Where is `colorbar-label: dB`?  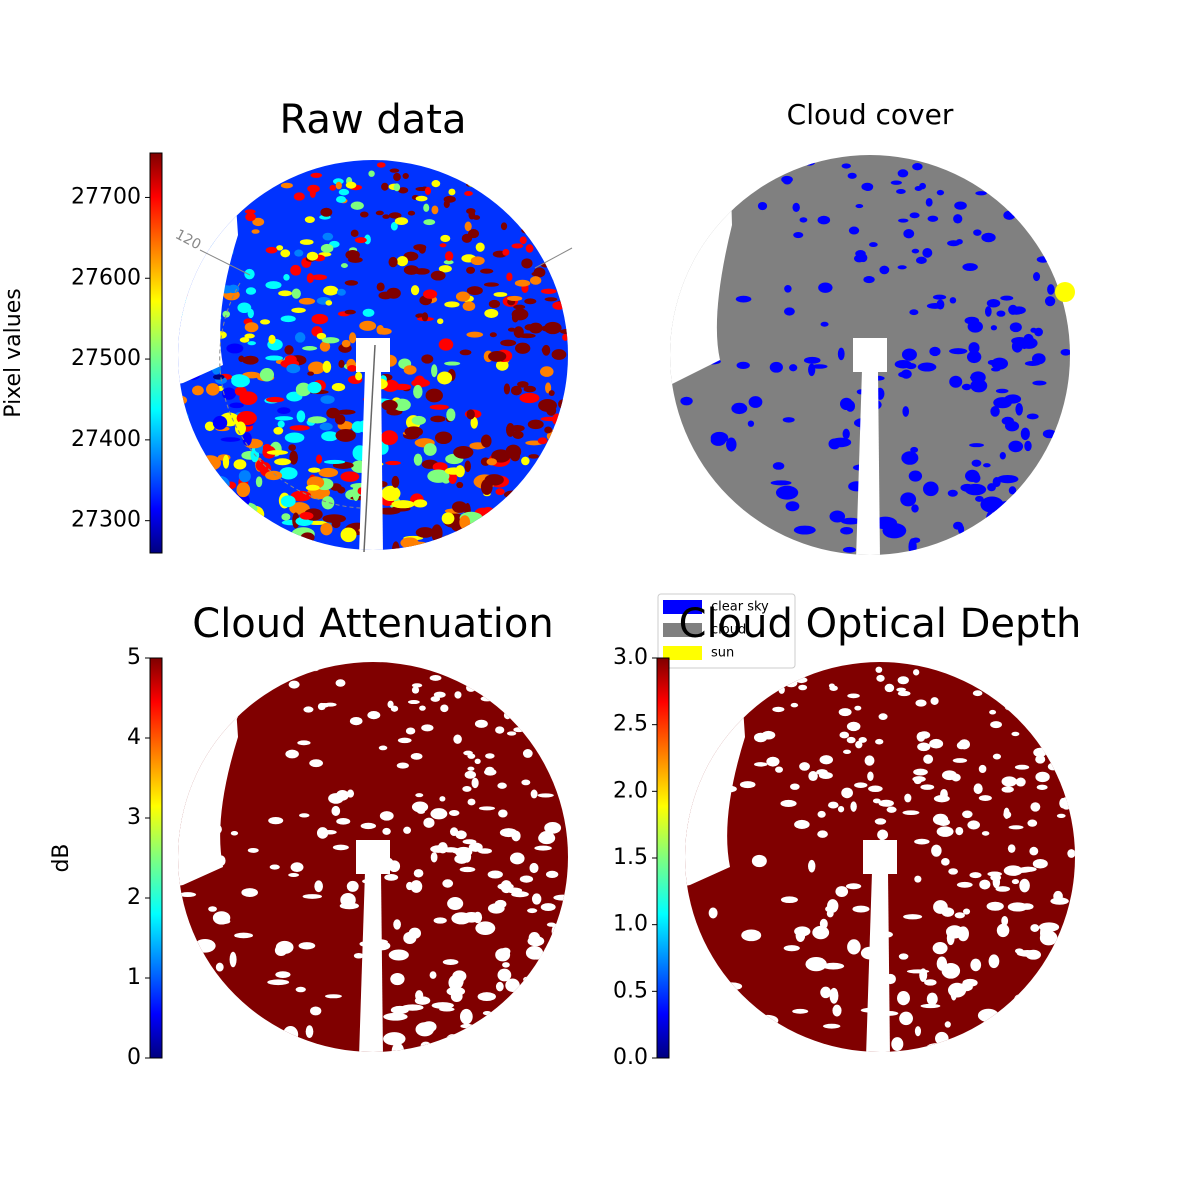
colorbar-label: dB is located at coordinates (61, 857).